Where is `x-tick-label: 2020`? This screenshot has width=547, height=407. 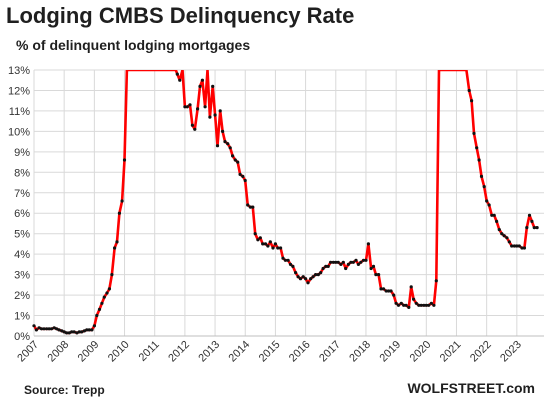
x-tick-label: 2020 is located at coordinates (421, 352).